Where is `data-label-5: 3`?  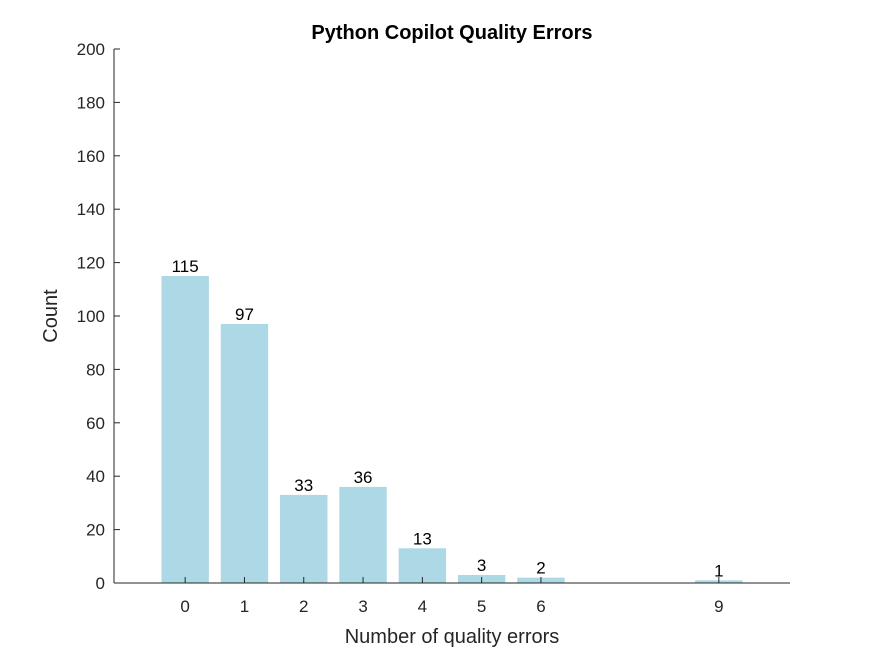
data-label-5: 3 is located at coordinates (481, 565).